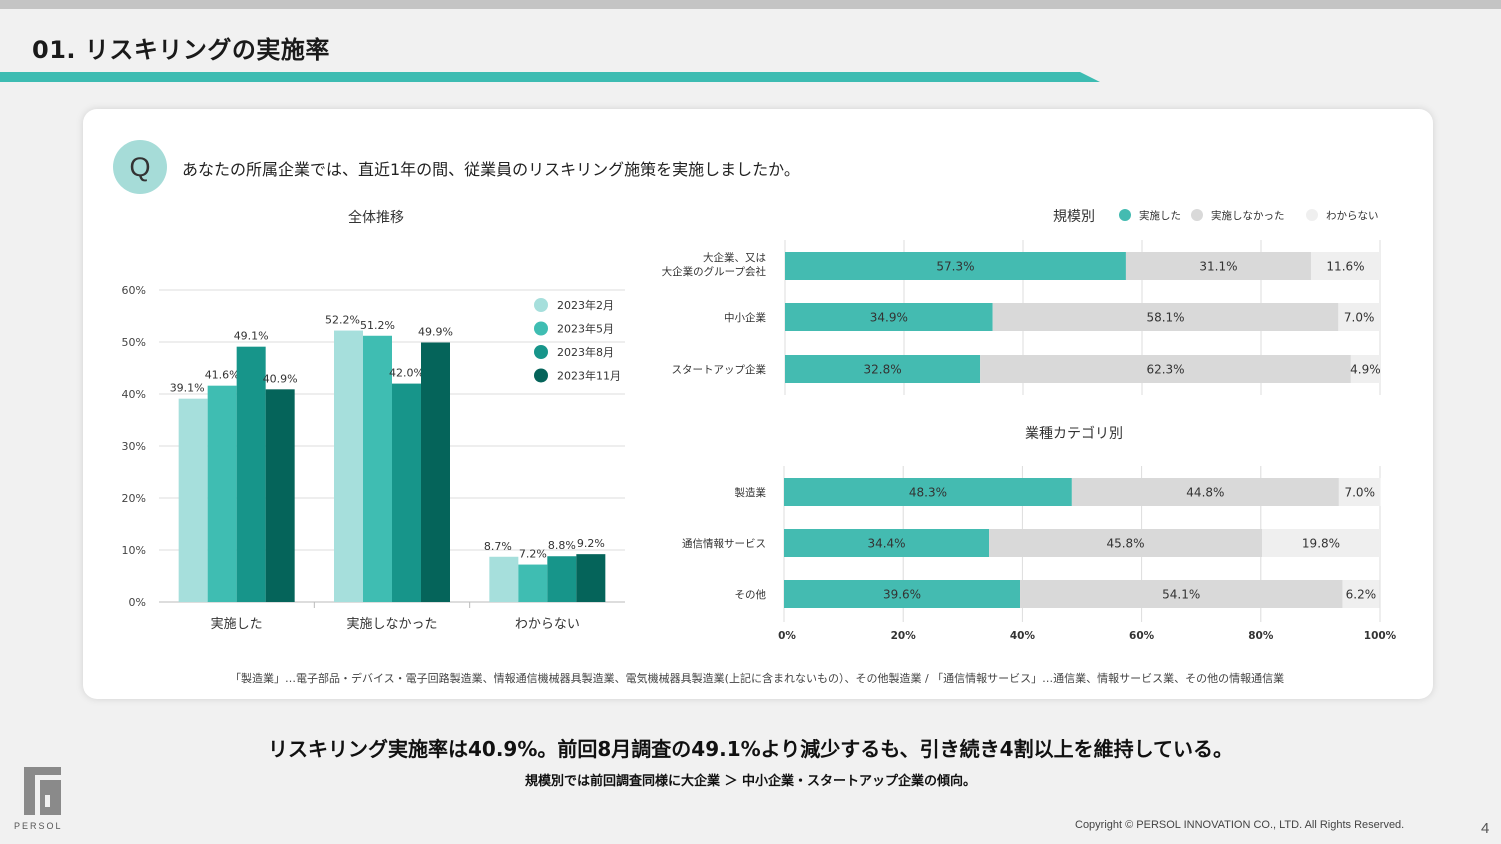  Describe the element at coordinates (1160, 215) in the screenshot. I see `chart2-legend-label: 実施した` at that location.